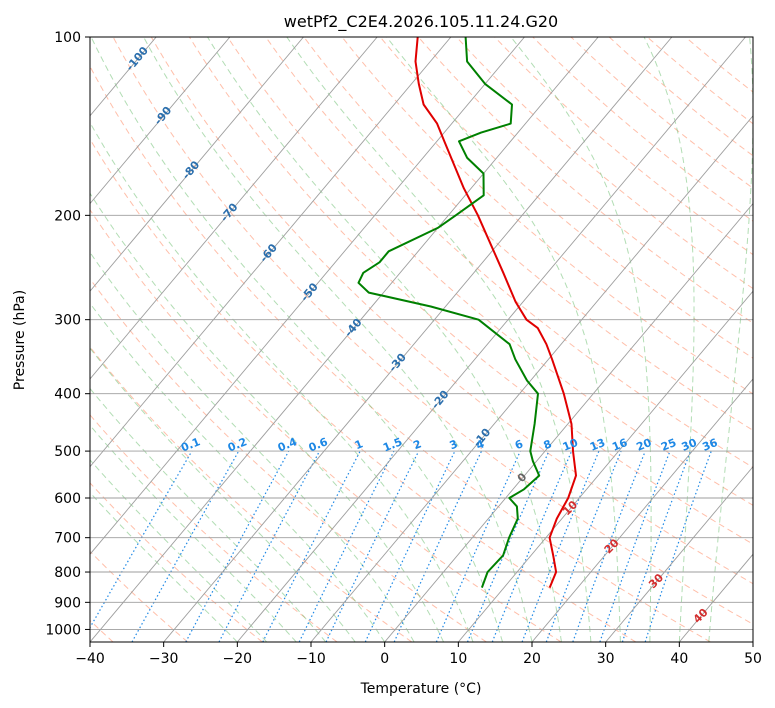 The width and height of the screenshot is (775, 708). Describe the element at coordinates (67, 216) in the screenshot. I see `y-tick-label: 200` at that location.